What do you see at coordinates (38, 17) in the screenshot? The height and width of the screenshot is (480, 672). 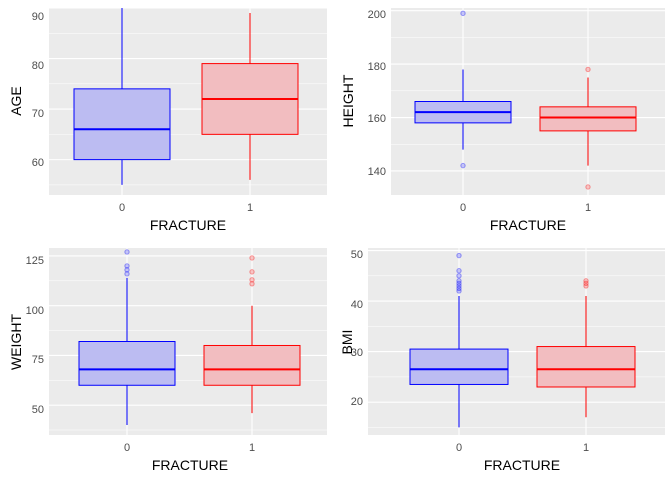 I see `y-tick-label: 90` at bounding box center [38, 17].